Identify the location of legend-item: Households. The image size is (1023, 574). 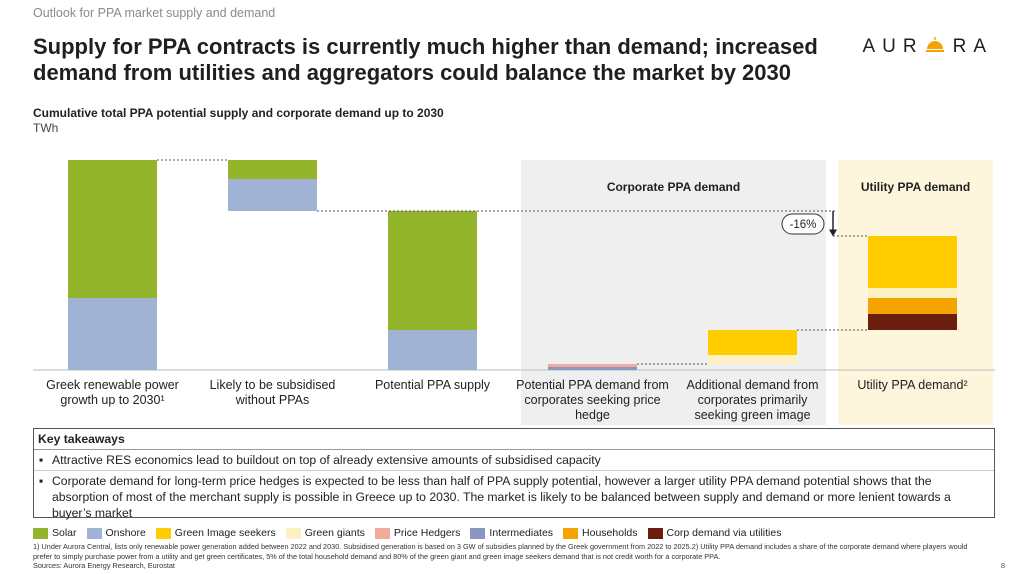
(600, 533).